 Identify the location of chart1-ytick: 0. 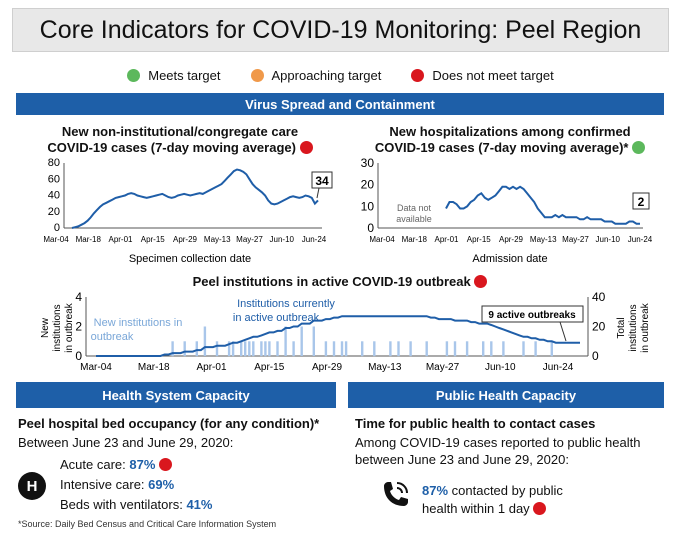
(57, 228).